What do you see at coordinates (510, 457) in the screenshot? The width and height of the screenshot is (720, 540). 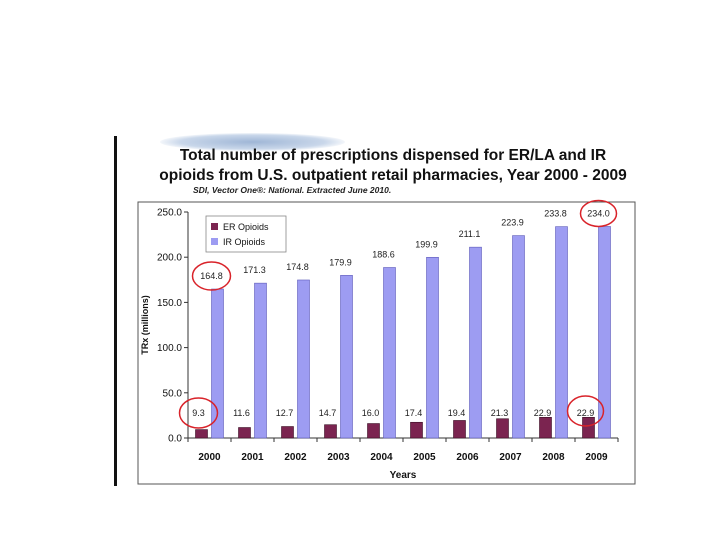 I see `x-tick-label: 2007` at bounding box center [510, 457].